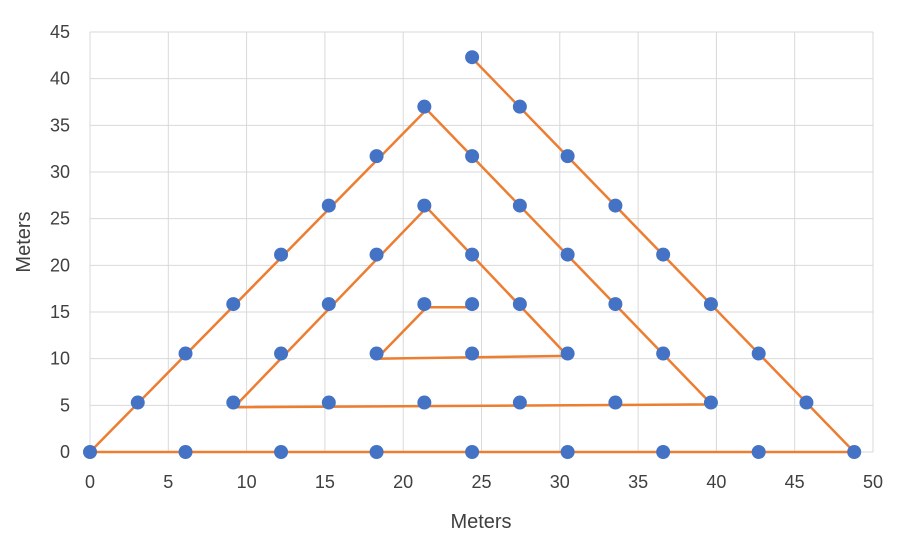  I want to click on y-tick-label: 0, so click(65, 452).